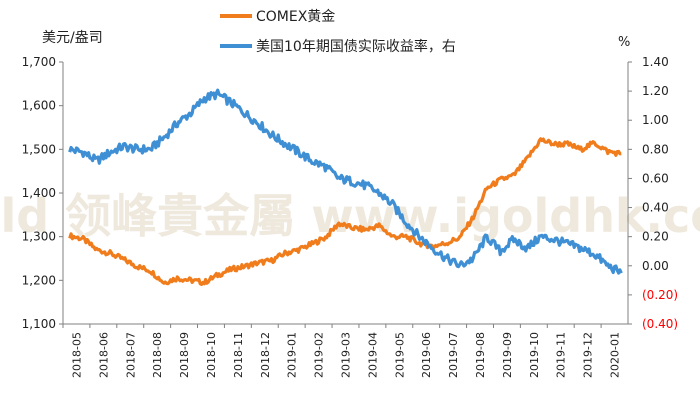  I want to click on x-tick-label: 2019-10, so click(534, 355).